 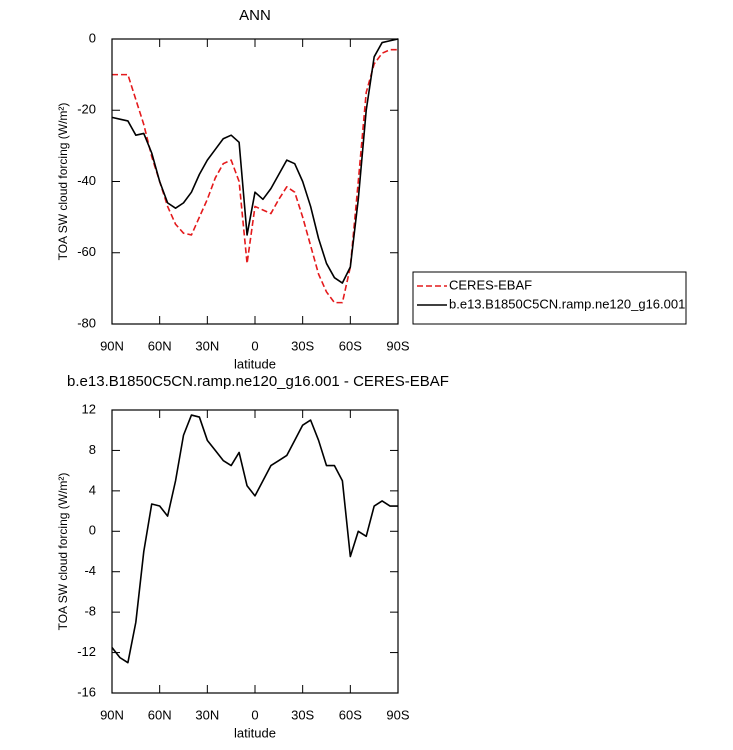 What do you see at coordinates (86, 180) in the screenshot?
I see `y-tick-label: -40` at bounding box center [86, 180].